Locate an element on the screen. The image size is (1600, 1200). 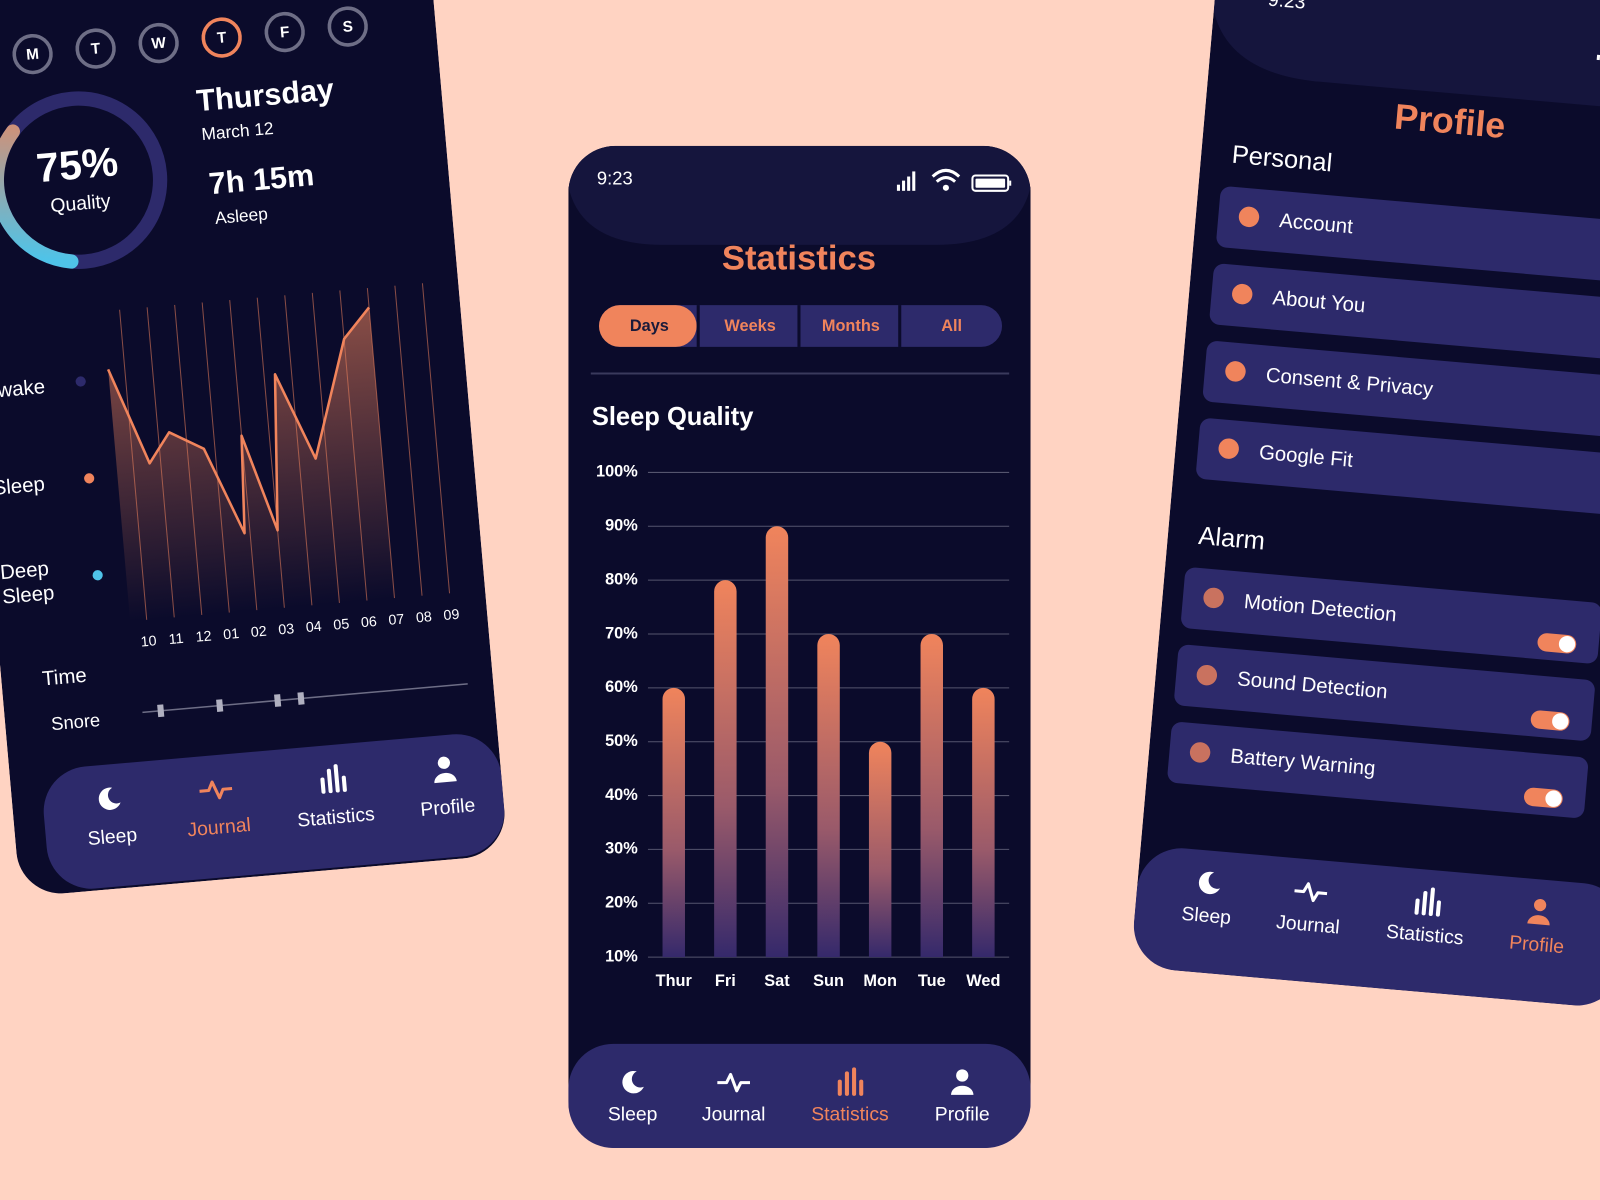
sleep-line is located at coordinates (238, 420).